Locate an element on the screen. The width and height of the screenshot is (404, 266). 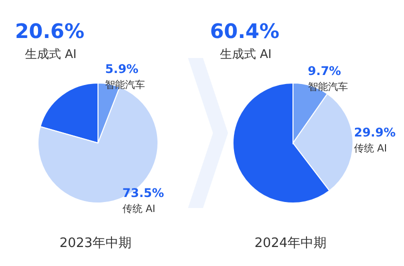
data-label: 73.5% is located at coordinates (143, 193).